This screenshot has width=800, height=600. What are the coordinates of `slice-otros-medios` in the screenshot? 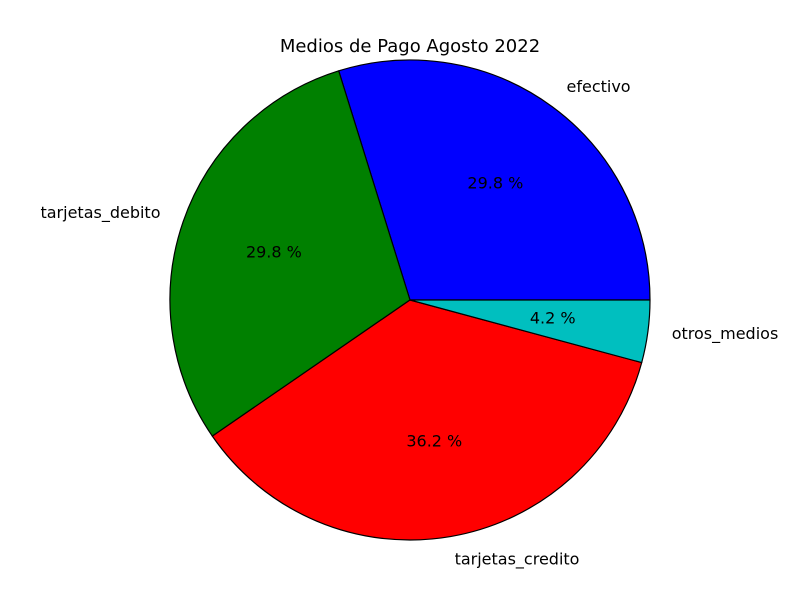 It's located at (530, 331).